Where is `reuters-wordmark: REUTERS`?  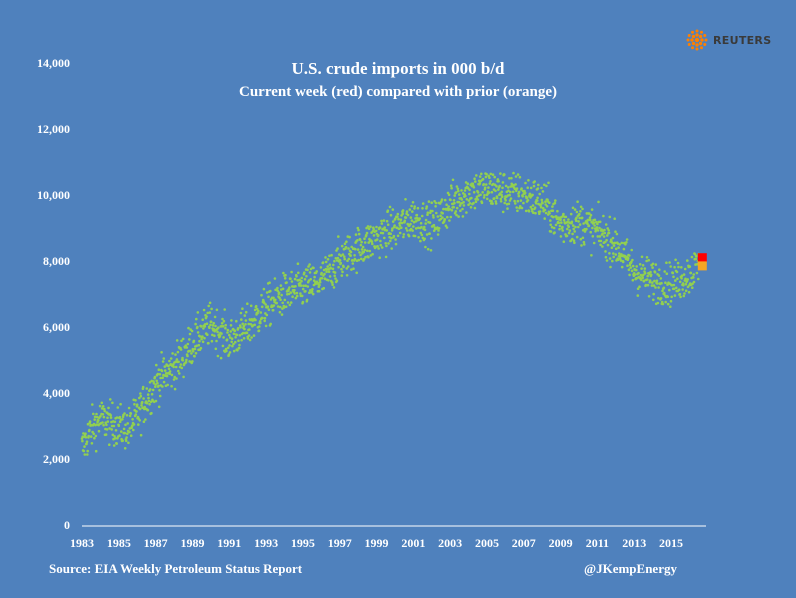
reuters-wordmark: REUTERS is located at coordinates (742, 40).